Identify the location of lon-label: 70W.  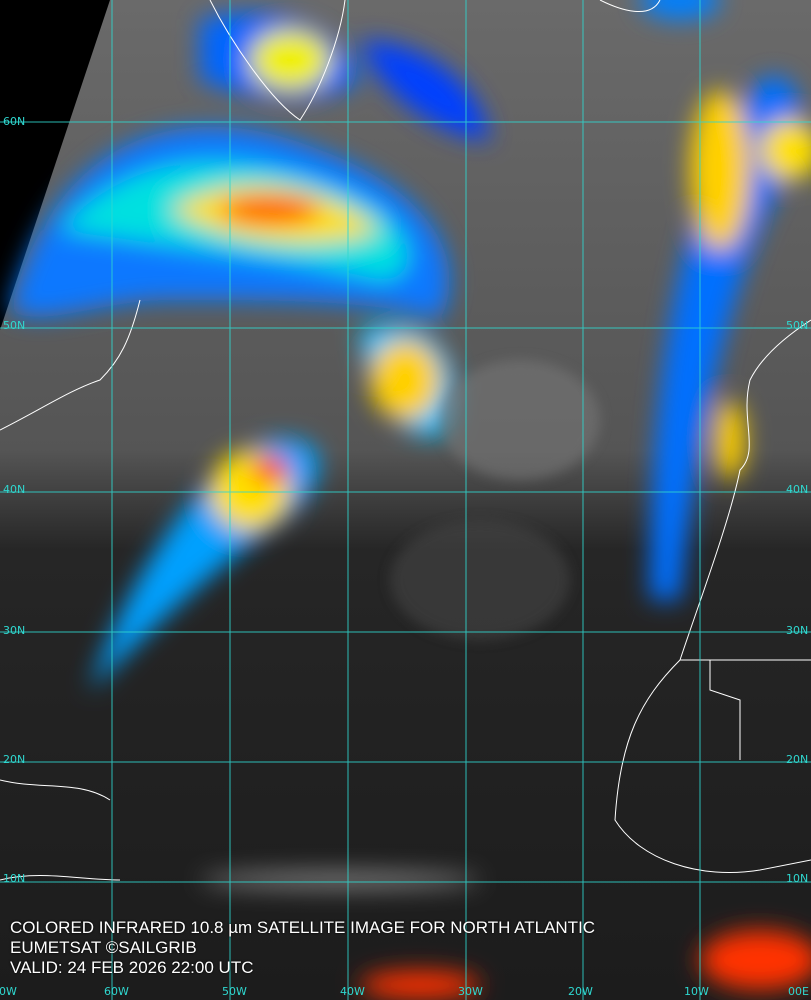
(8, 991).